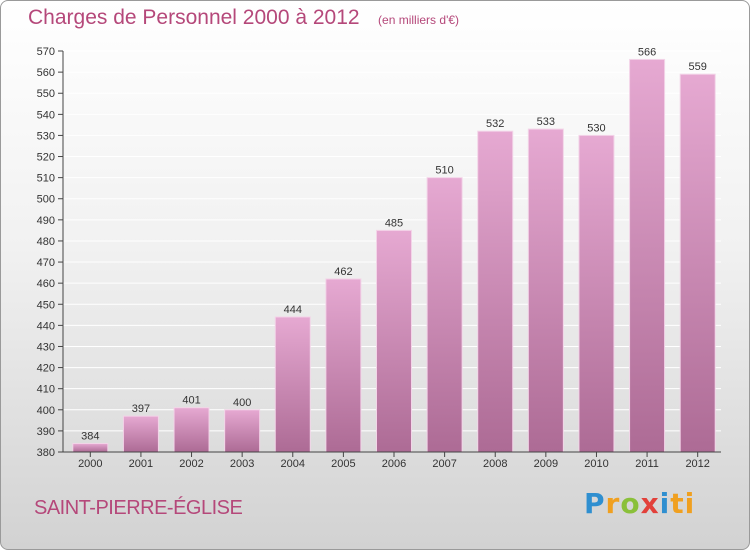 The width and height of the screenshot is (750, 550). I want to click on y-tick-label: 440, so click(46, 326).